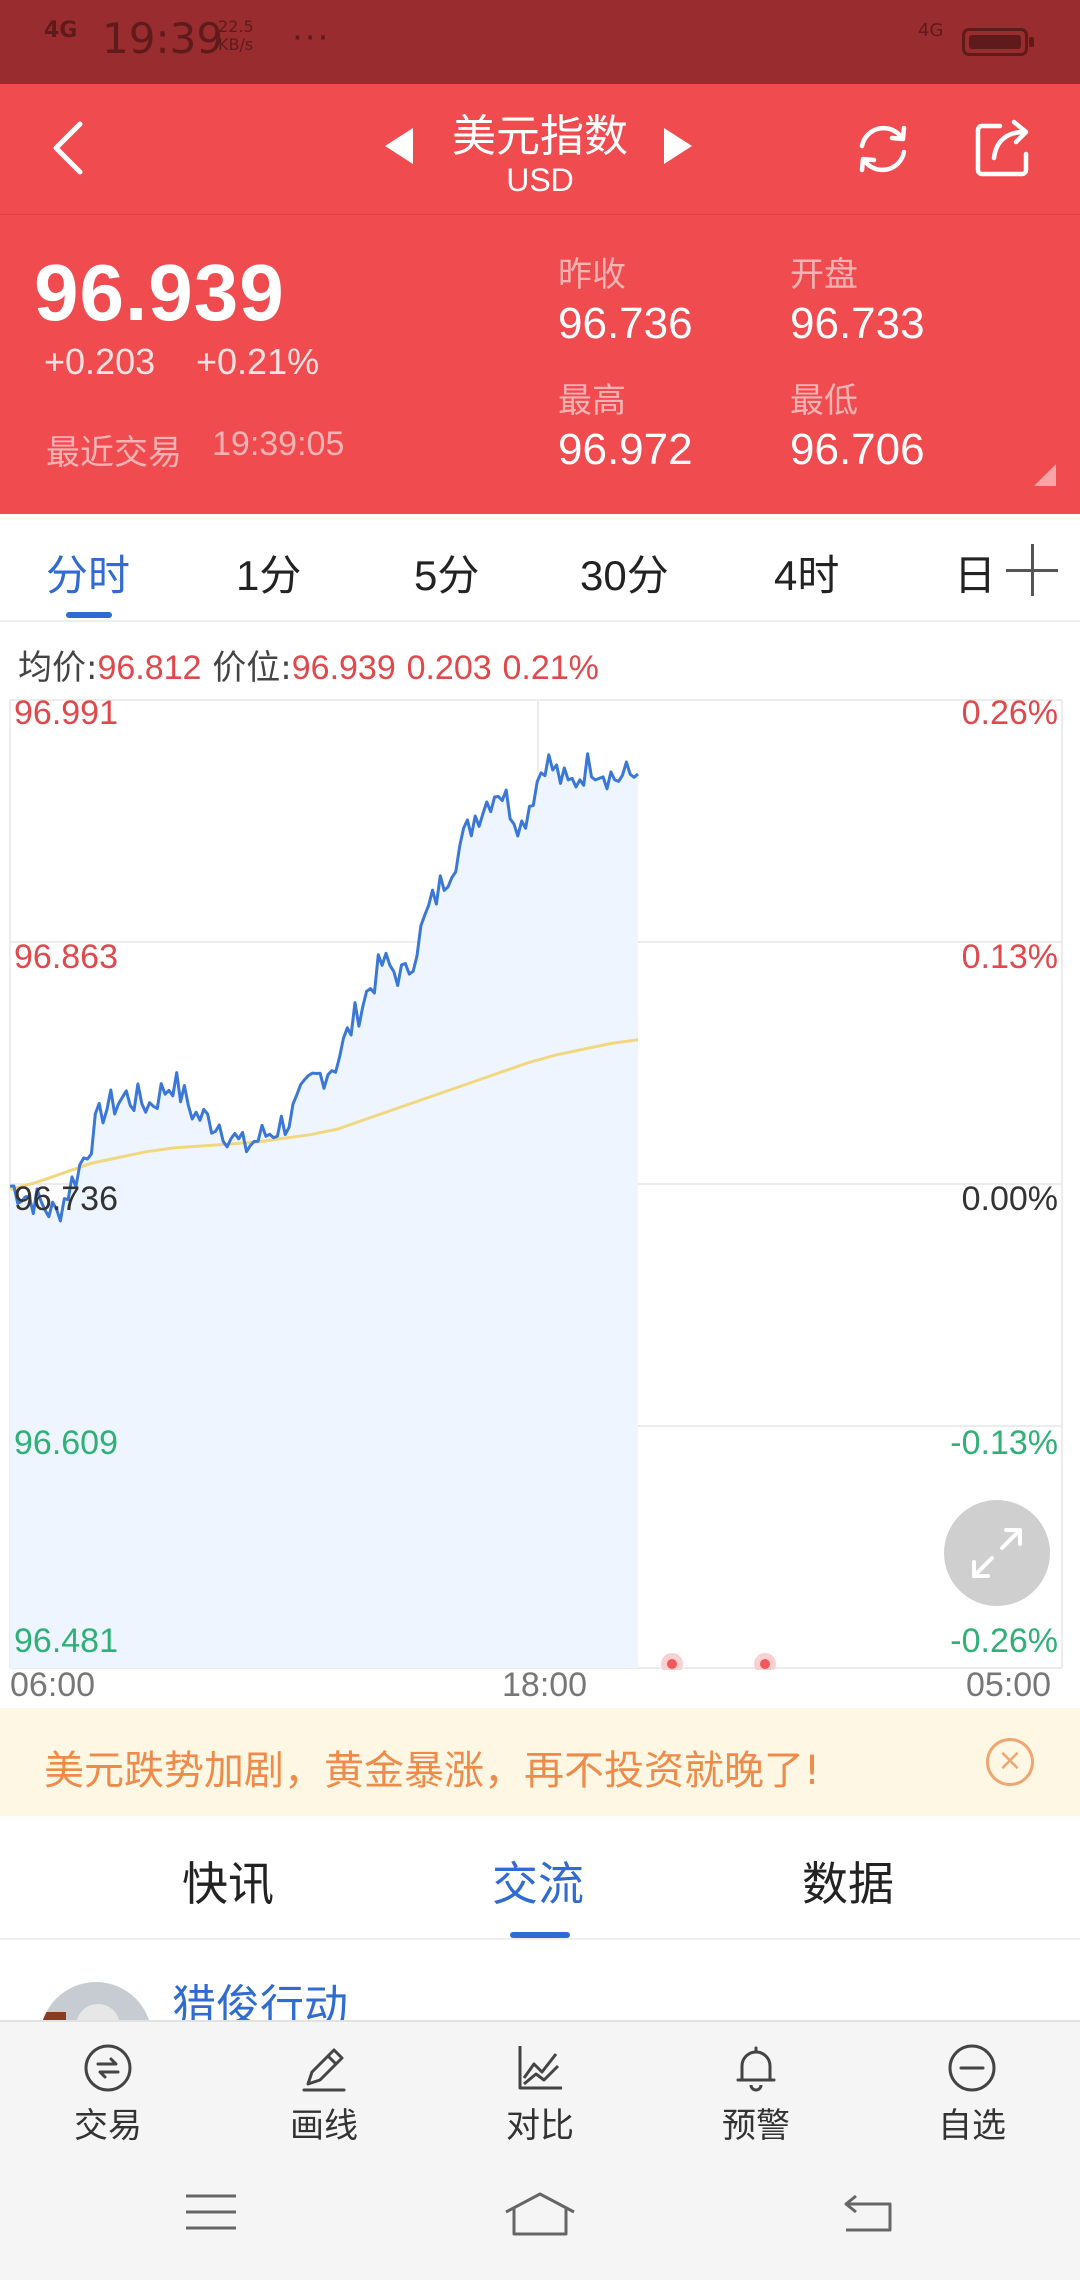 This screenshot has width=1080, height=2280. What do you see at coordinates (857, 449) in the screenshot?
I see `low-value: 96.706` at bounding box center [857, 449].